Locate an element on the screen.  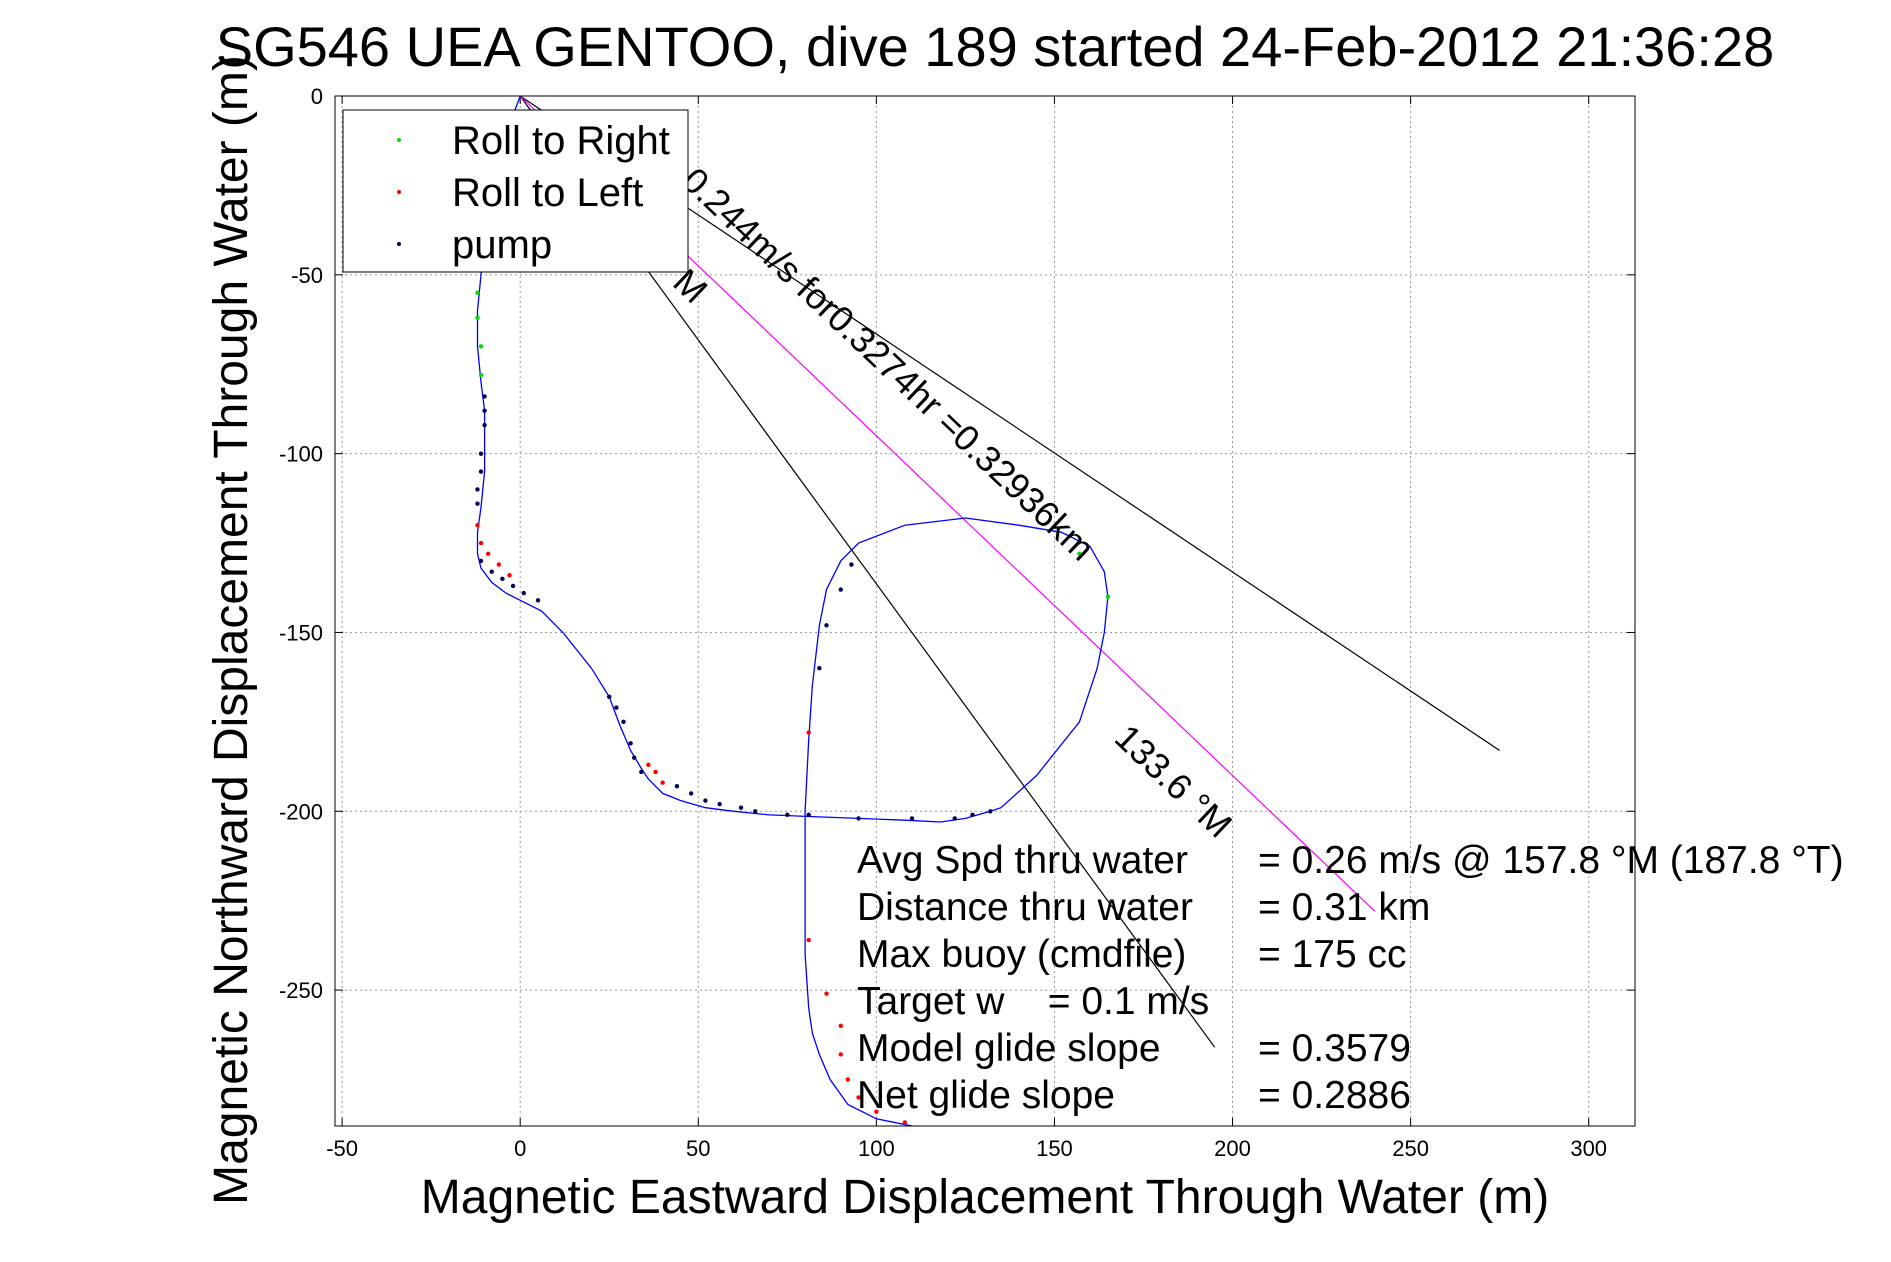
y-tick-label: -200 is located at coordinates (301, 811).